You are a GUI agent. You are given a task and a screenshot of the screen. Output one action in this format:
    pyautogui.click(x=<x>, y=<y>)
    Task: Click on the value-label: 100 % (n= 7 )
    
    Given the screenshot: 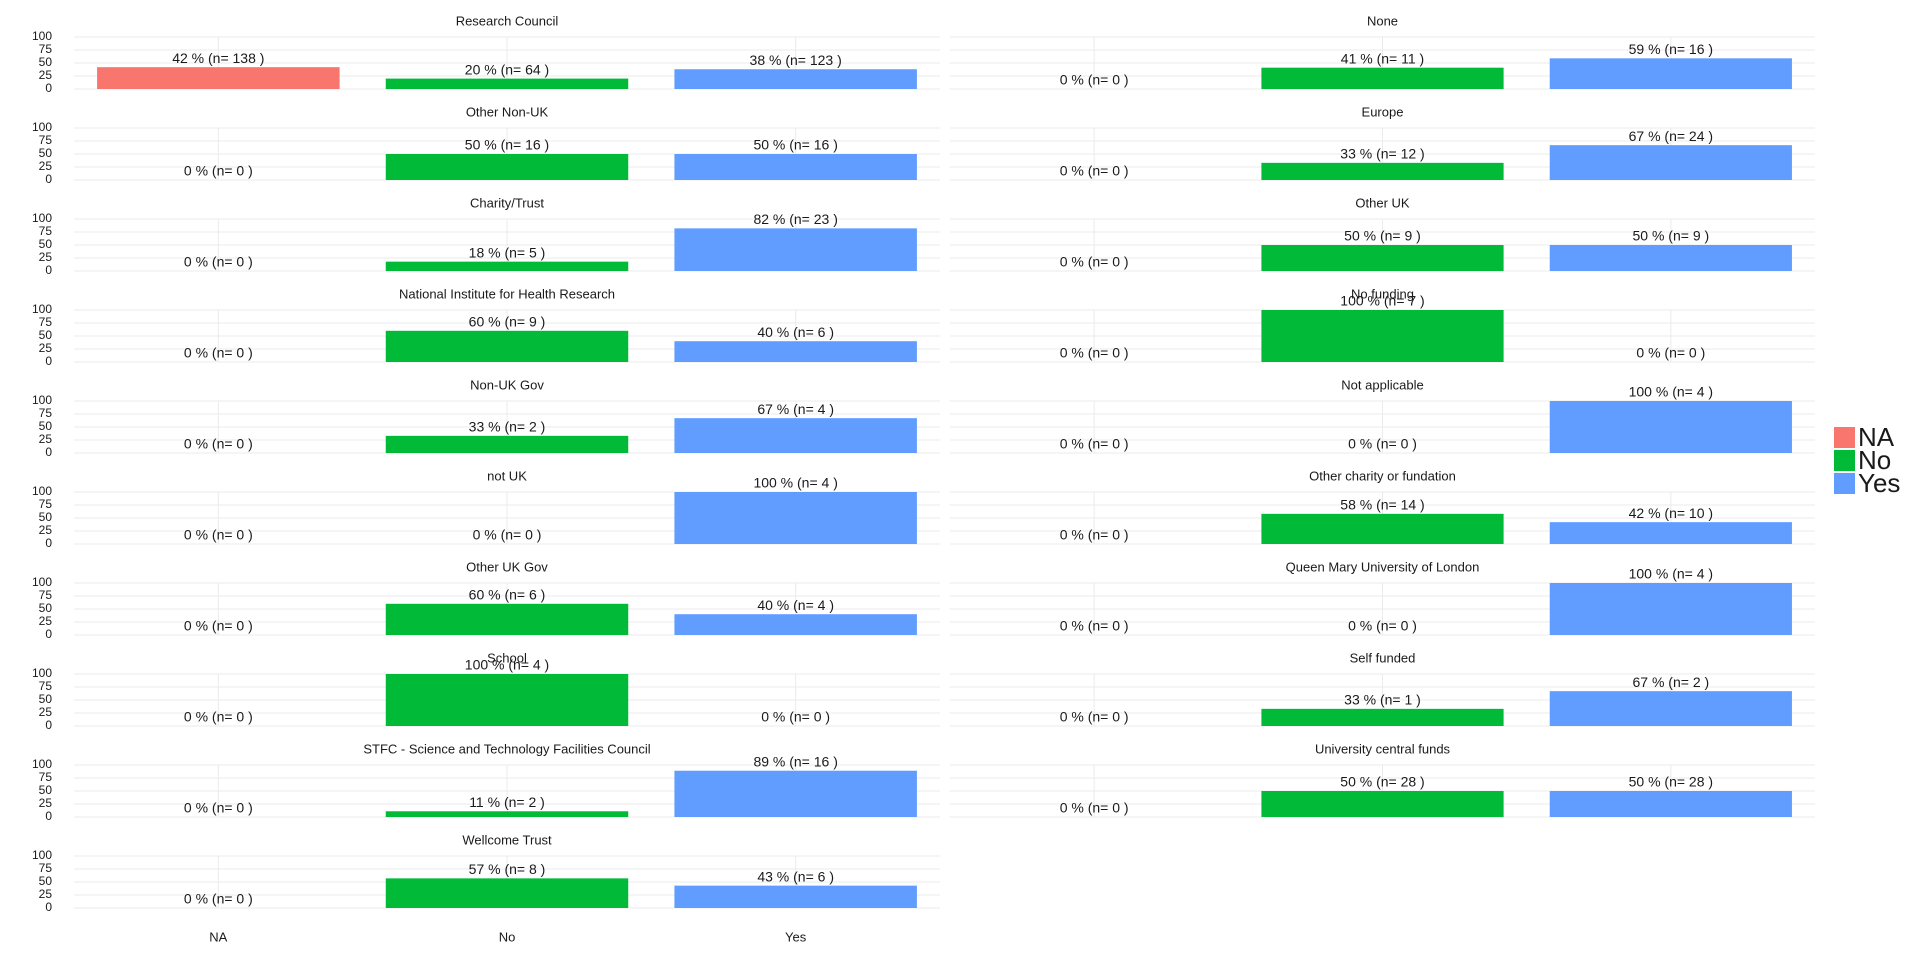 What is the action you would take?
    pyautogui.click(x=1382, y=301)
    